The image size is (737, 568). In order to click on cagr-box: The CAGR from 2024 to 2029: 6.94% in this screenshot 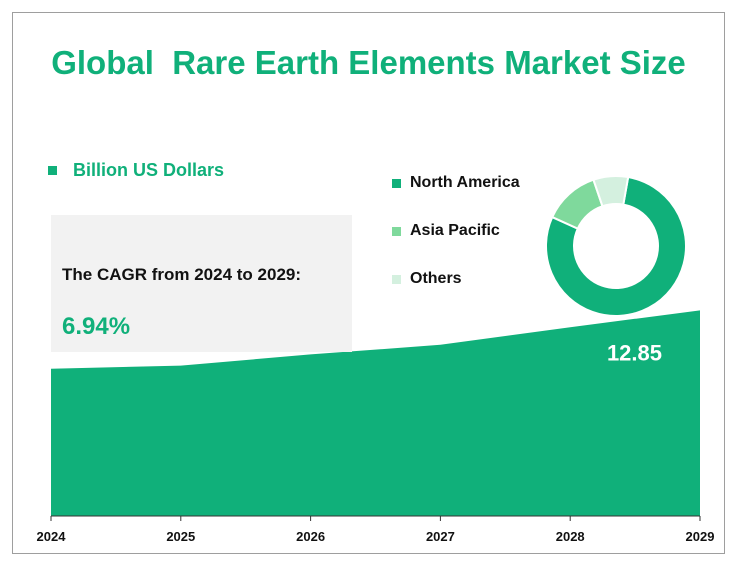, I will do `click(201, 283)`.